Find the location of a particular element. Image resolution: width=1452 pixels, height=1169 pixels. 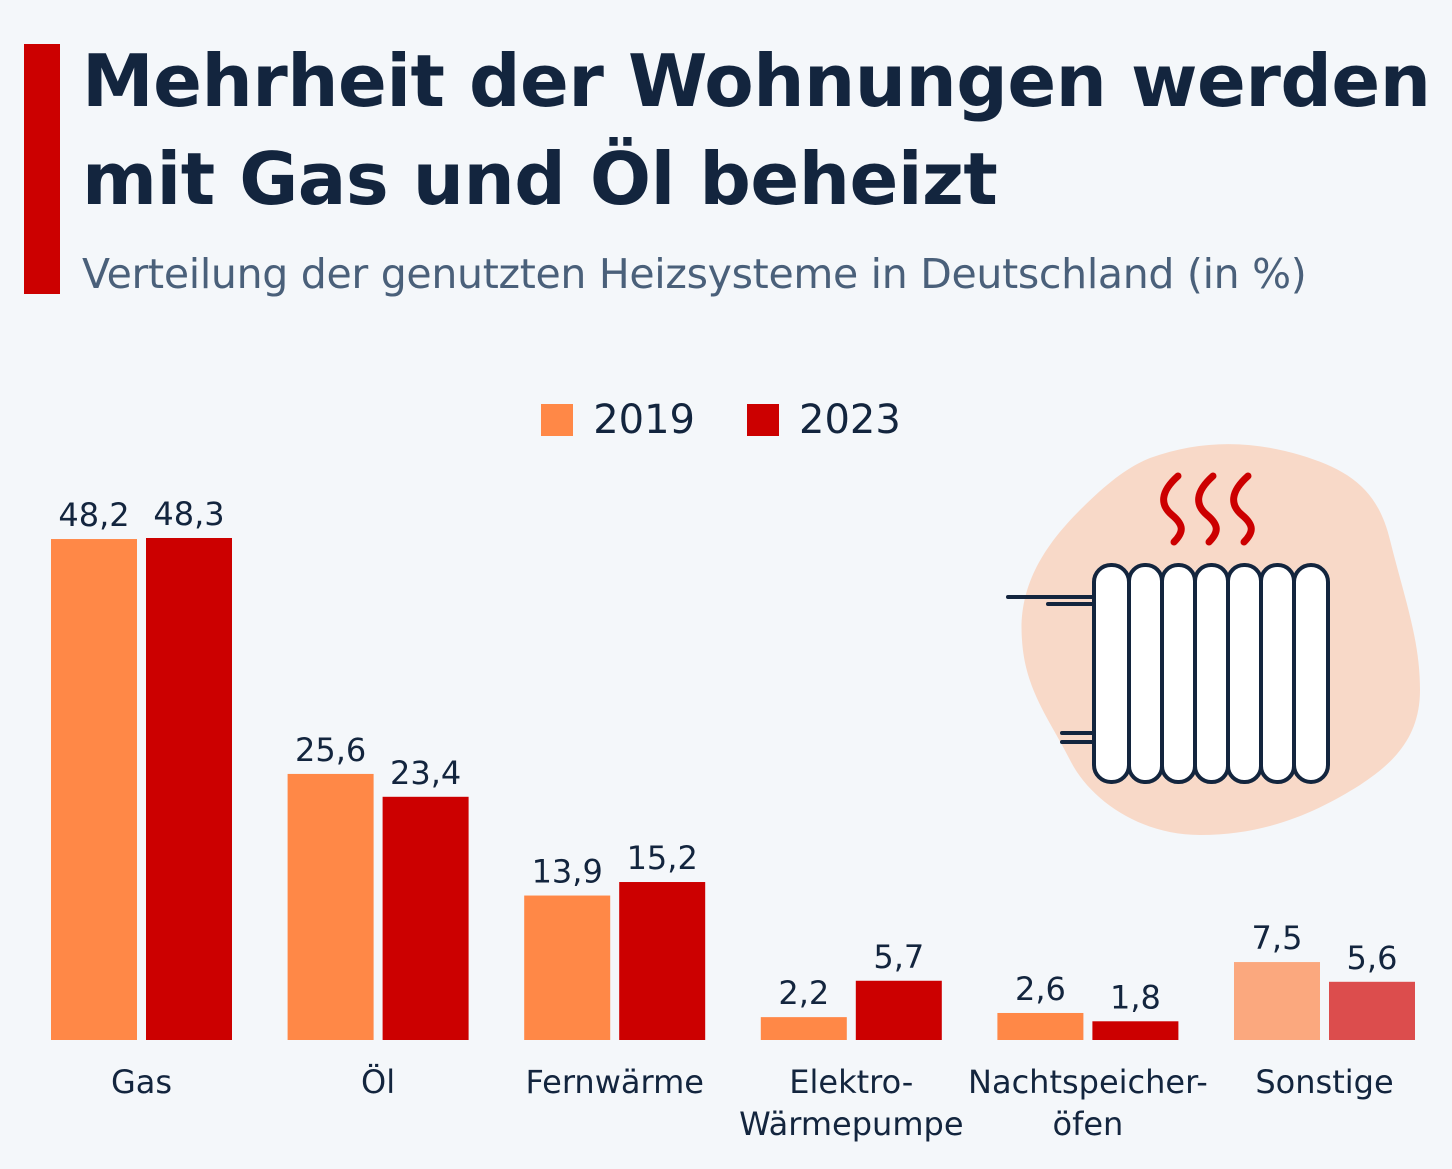

category-label-0-0: Gas is located at coordinates (141, 1082).